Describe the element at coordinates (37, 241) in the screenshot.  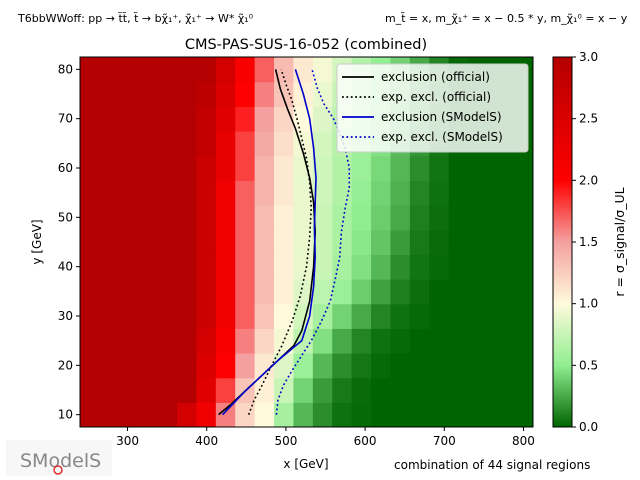
I see `y-axis-label: y [GeV]` at that location.